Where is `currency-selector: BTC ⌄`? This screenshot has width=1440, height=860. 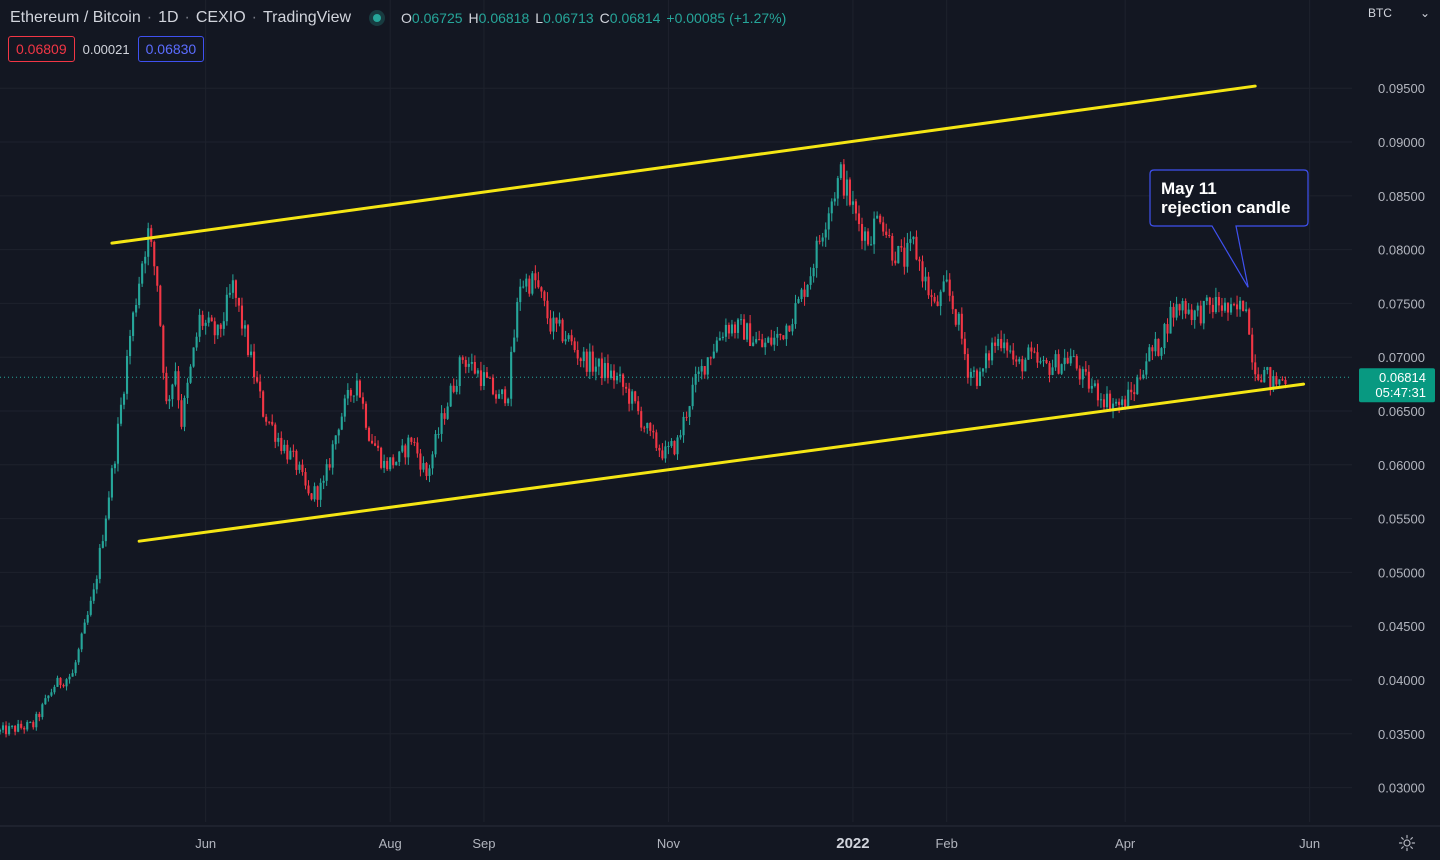 currency-selector: BTC ⌄ is located at coordinates (1399, 13).